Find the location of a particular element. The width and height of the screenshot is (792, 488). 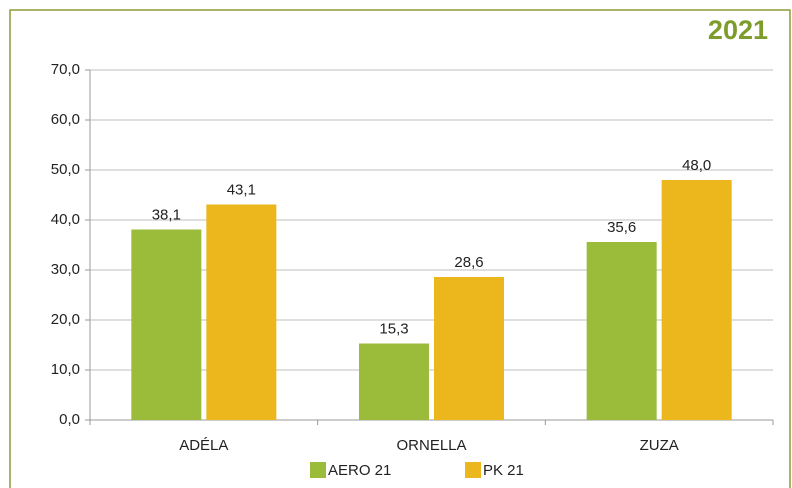

y-tick-label: 0,0 is located at coordinates (69, 419).